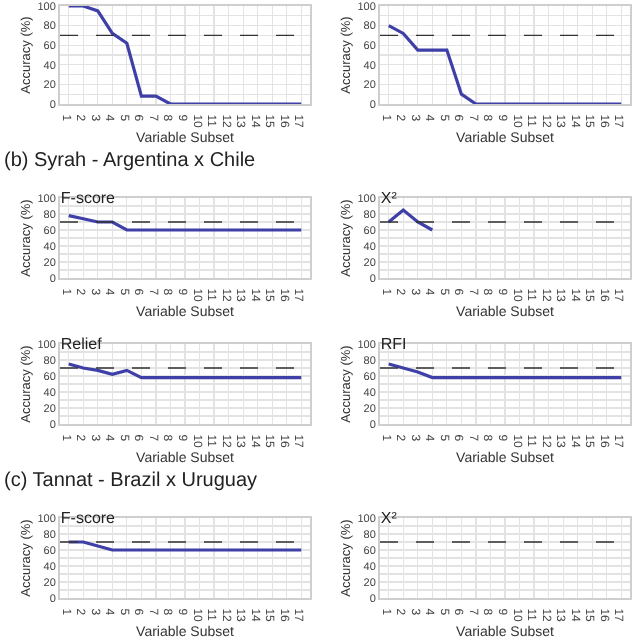 The image size is (640, 640). I want to click on chart-subtitle: (b) Syrah - Argentina x Chile, so click(130, 160).